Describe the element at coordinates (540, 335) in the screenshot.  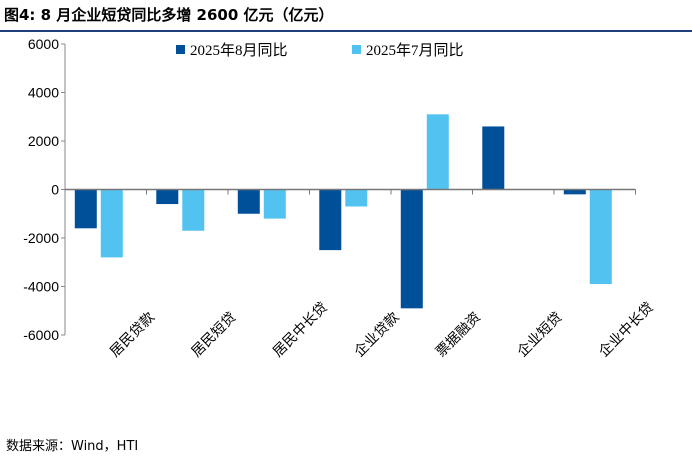
I see `x-tick-label: 企业短贷` at that location.